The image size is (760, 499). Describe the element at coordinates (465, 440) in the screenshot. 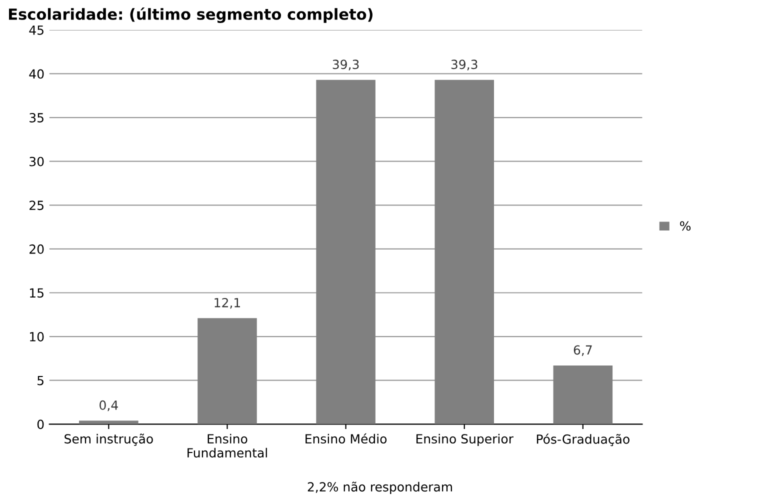

I see `x-tick-label: Ensino Superior` at that location.